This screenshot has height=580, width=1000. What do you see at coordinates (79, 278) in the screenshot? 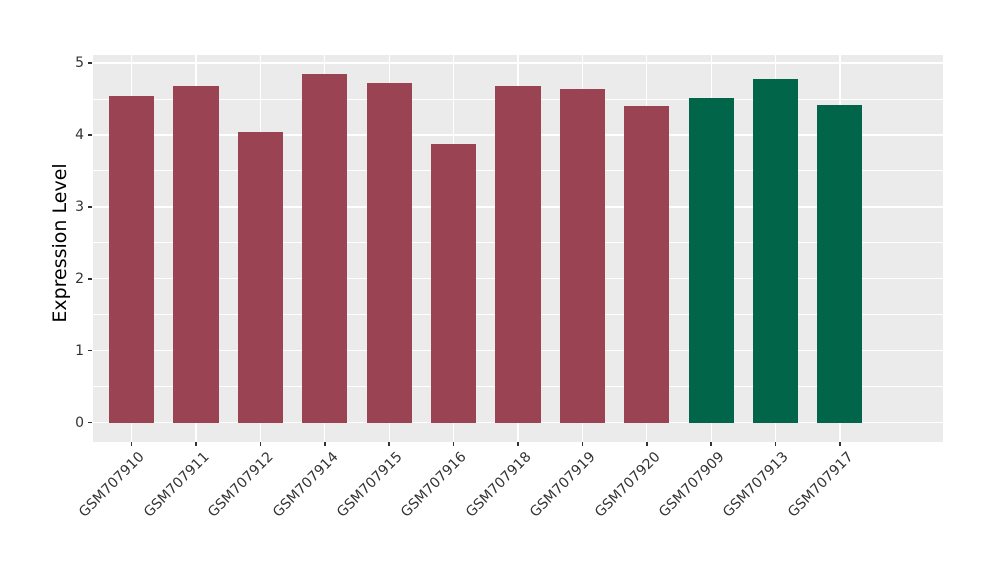
I see `y-tick-label: 2` at bounding box center [79, 278].